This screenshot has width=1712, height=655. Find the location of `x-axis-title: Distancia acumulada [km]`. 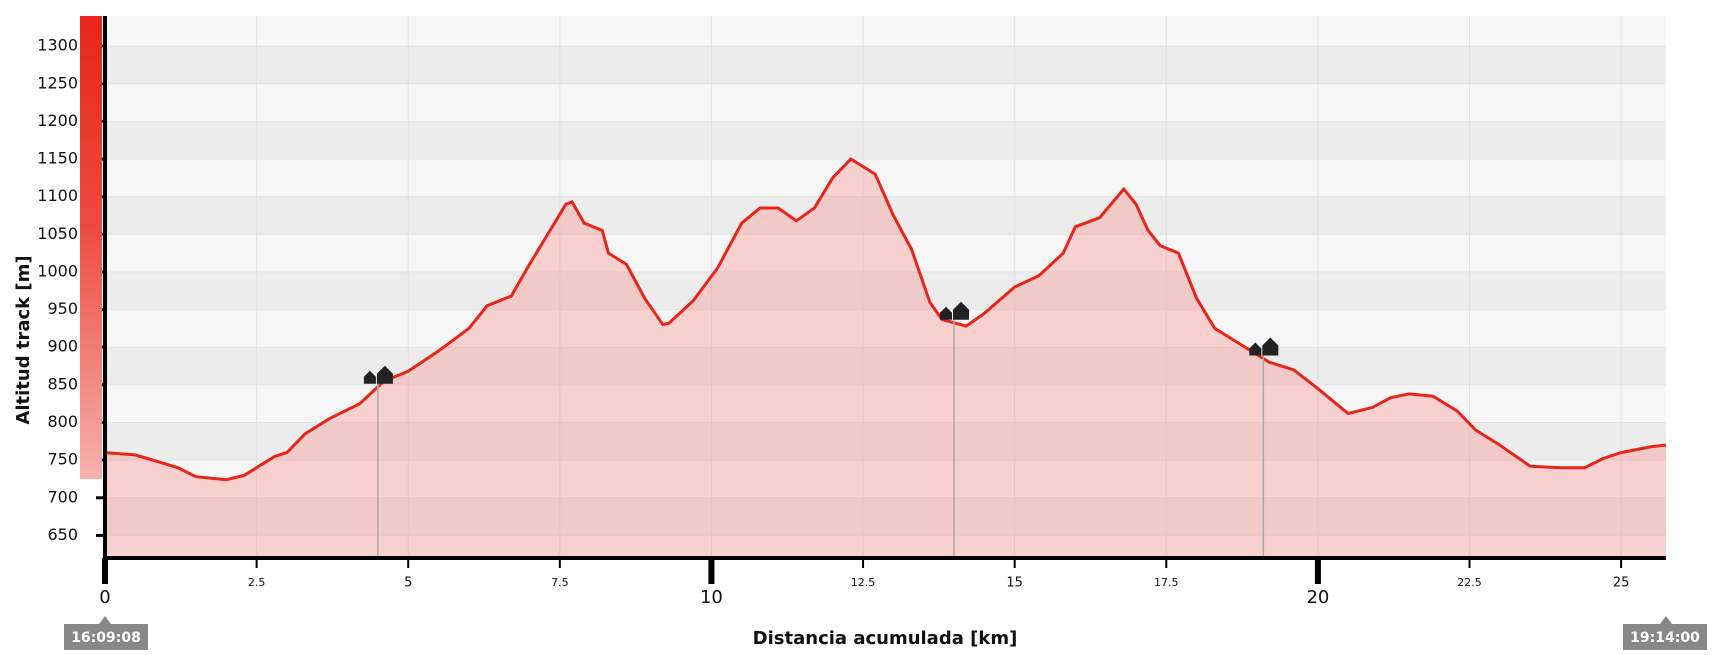

x-axis-title: Distancia acumulada [km] is located at coordinates (885, 638).